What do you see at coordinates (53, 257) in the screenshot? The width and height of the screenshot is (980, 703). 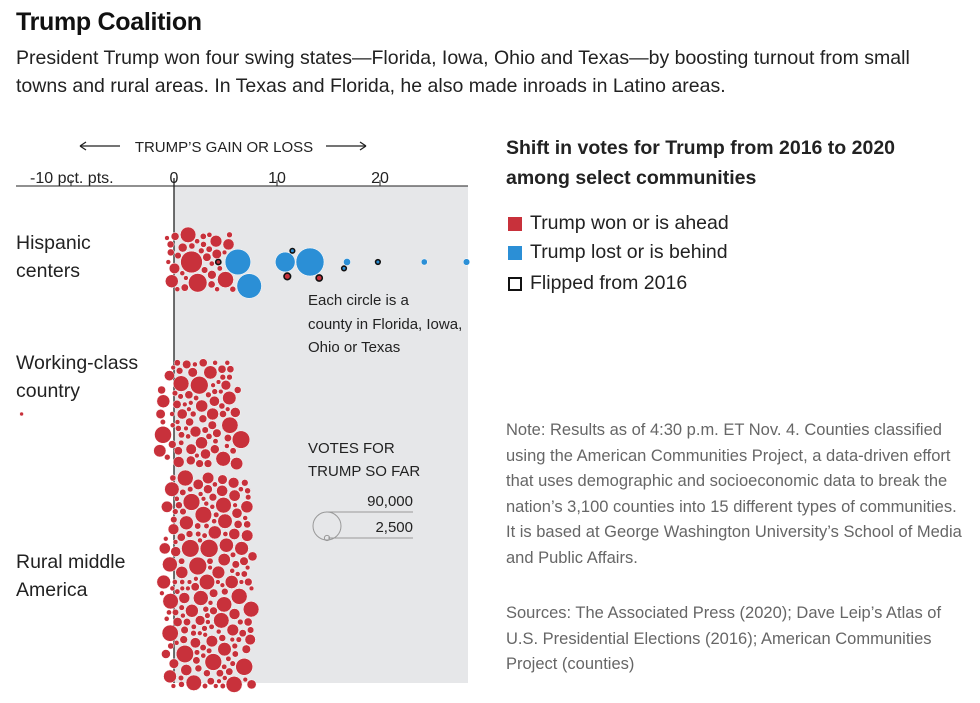 I see `row-label-hispanic: Hispanic centers` at bounding box center [53, 257].